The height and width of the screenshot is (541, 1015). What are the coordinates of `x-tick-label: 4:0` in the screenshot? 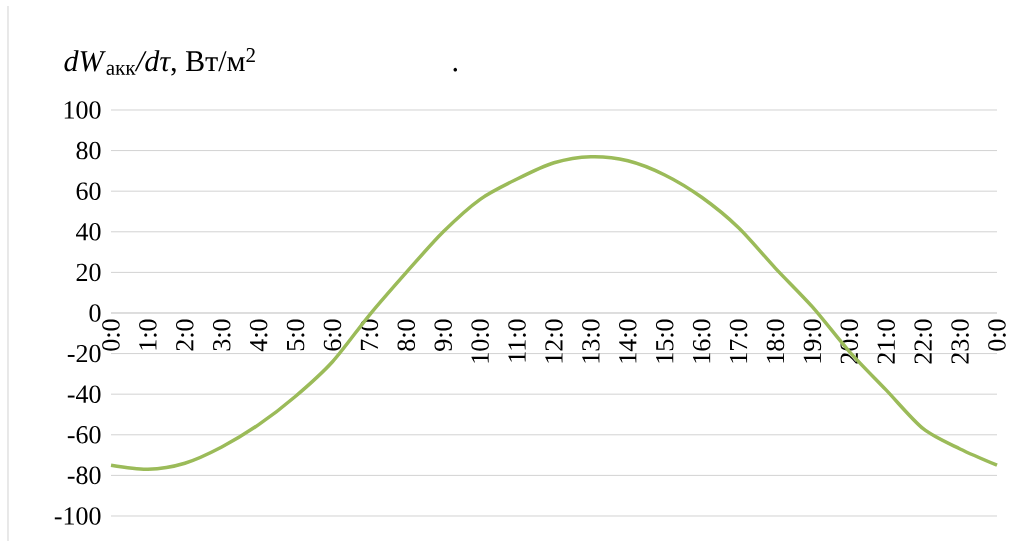 It's located at (258, 335).